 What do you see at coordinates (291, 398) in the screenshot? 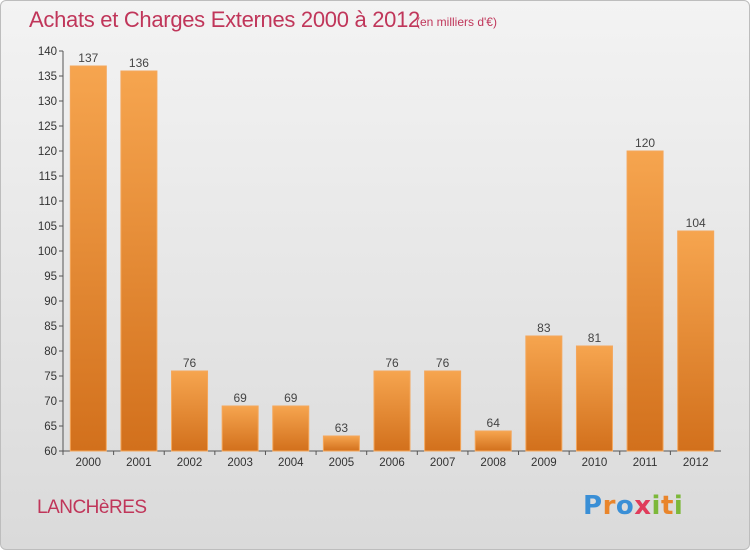
I see `value-label-2004: 69` at bounding box center [291, 398].